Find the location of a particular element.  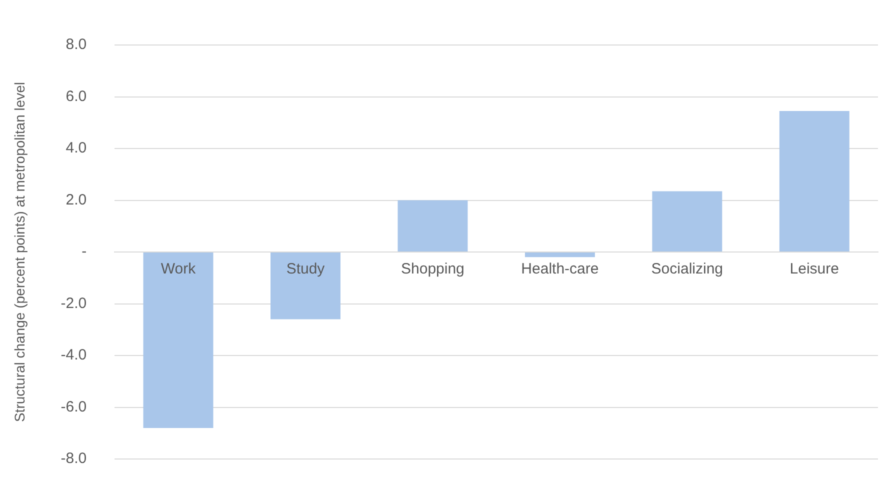

y-tick-label: -2.0 is located at coordinates (73, 303).